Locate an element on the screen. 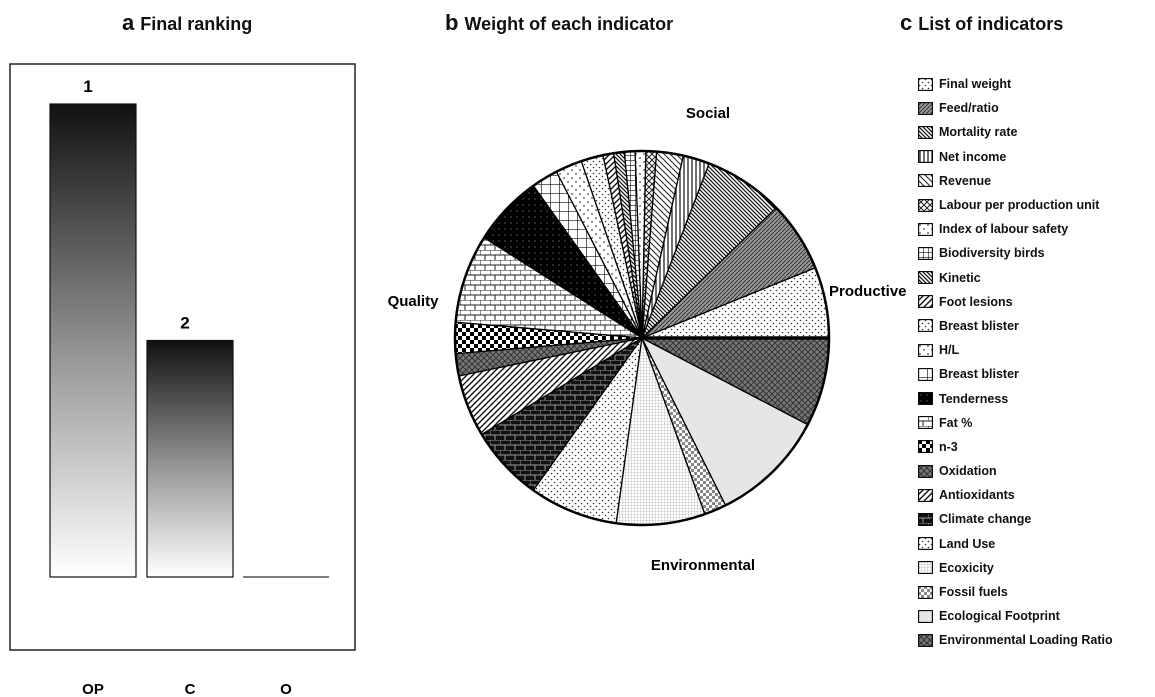 The width and height of the screenshot is (1155, 697). legend-item: Ecoxicity is located at coordinates (1035, 568).